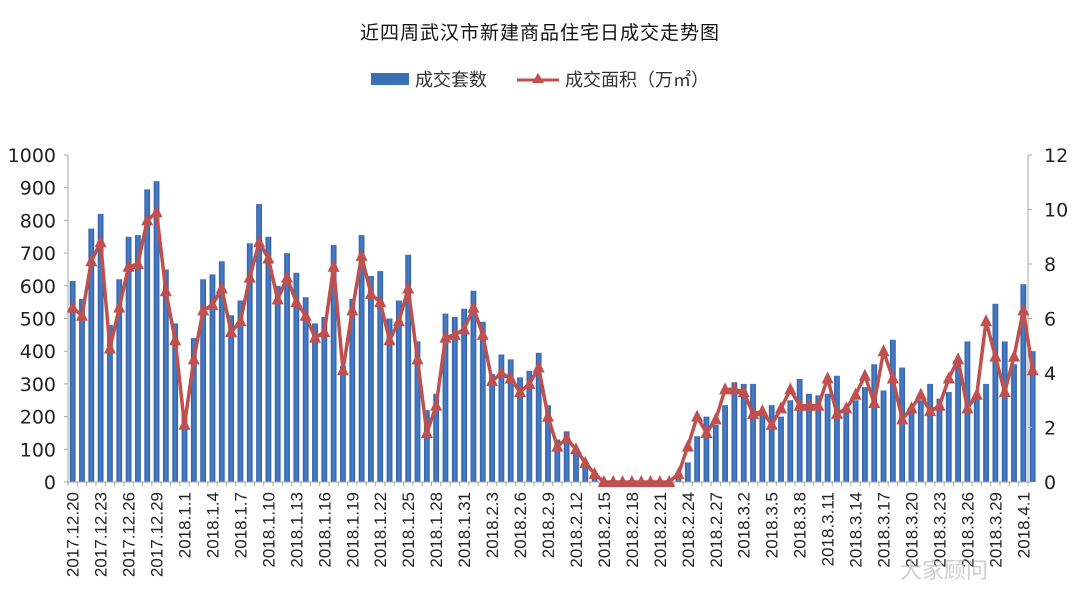  What do you see at coordinates (129, 534) in the screenshot?
I see `x-tick-label: 2017.12.26` at bounding box center [129, 534].